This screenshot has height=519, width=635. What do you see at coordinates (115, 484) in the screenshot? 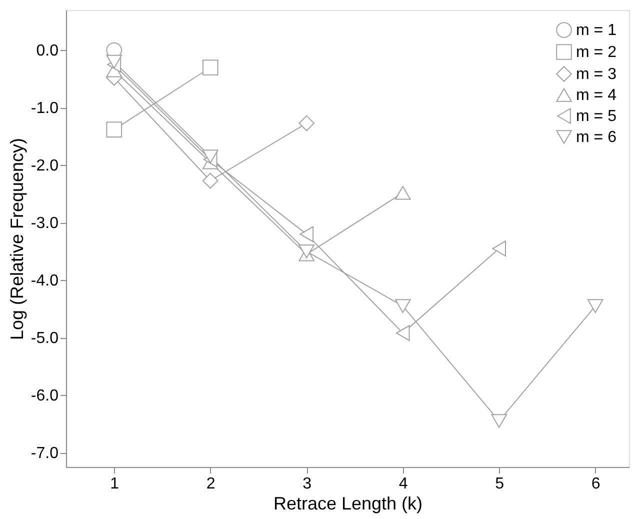
I see `x-tick-label: 1` at bounding box center [115, 484].